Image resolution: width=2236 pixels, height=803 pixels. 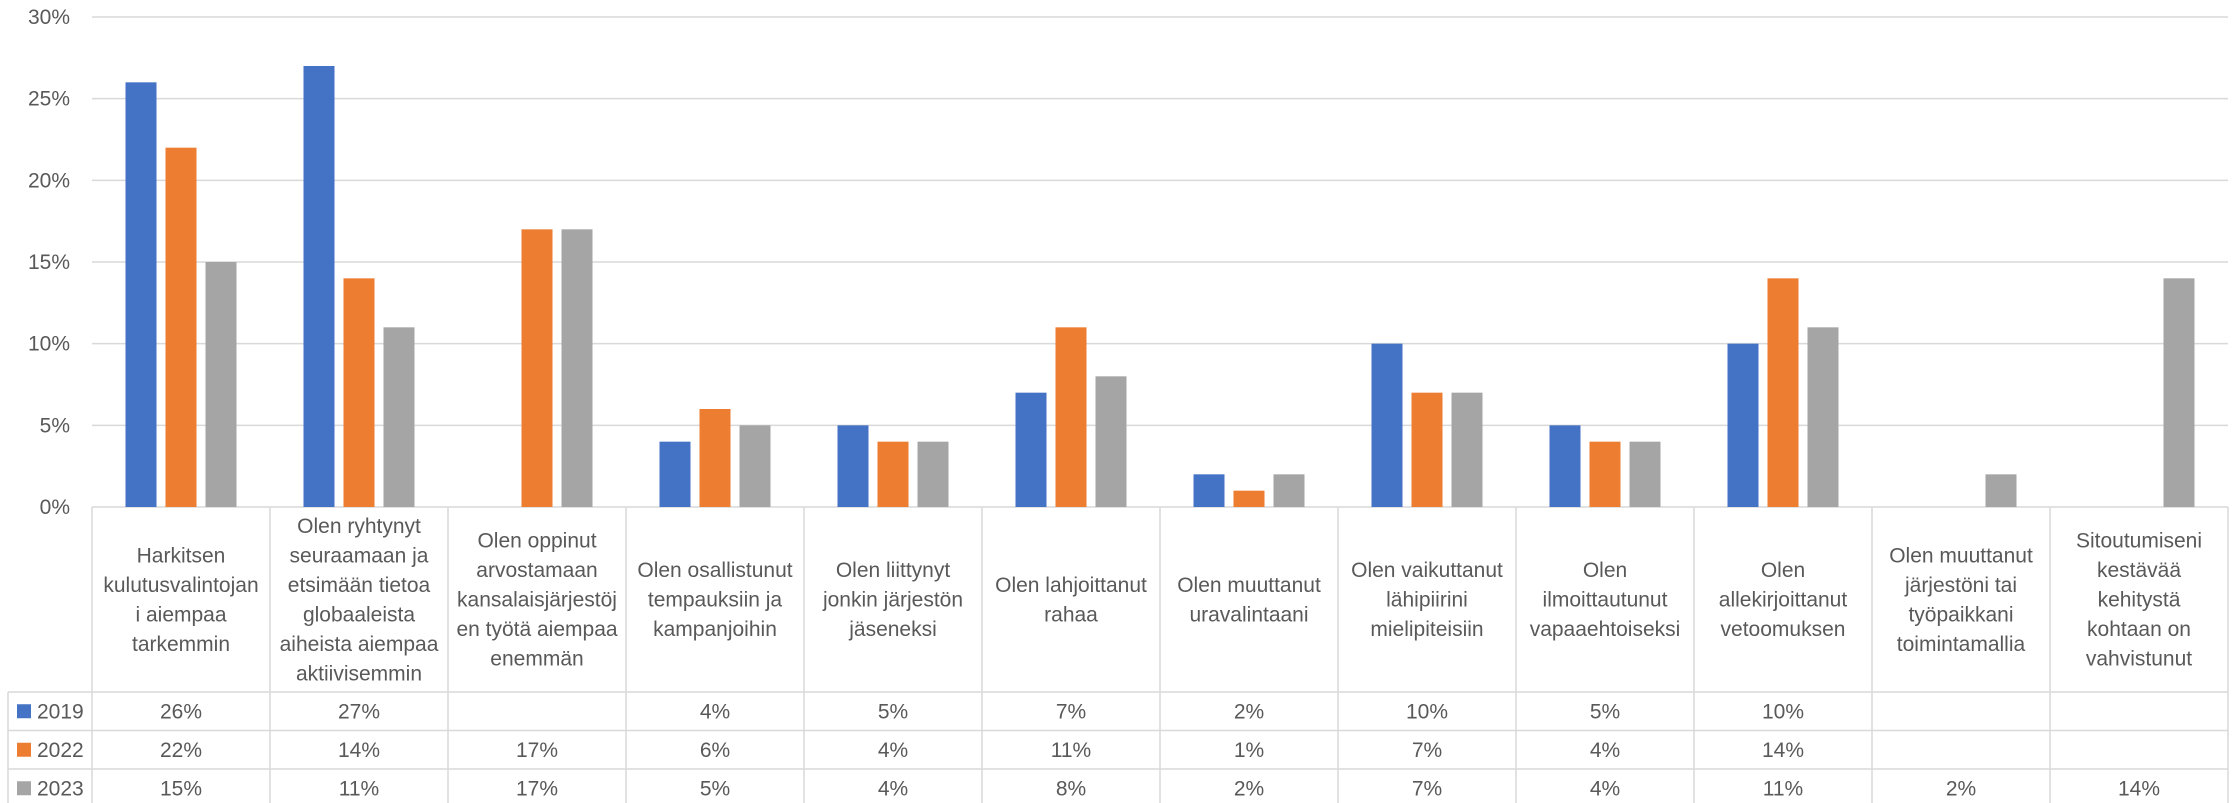 What do you see at coordinates (60, 711) in the screenshot?
I see `legend-label-2019: 2019` at bounding box center [60, 711].